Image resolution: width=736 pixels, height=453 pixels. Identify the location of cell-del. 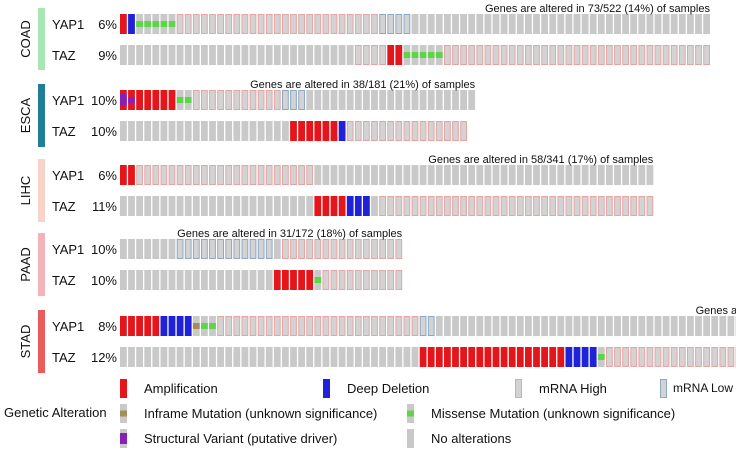
(593, 357).